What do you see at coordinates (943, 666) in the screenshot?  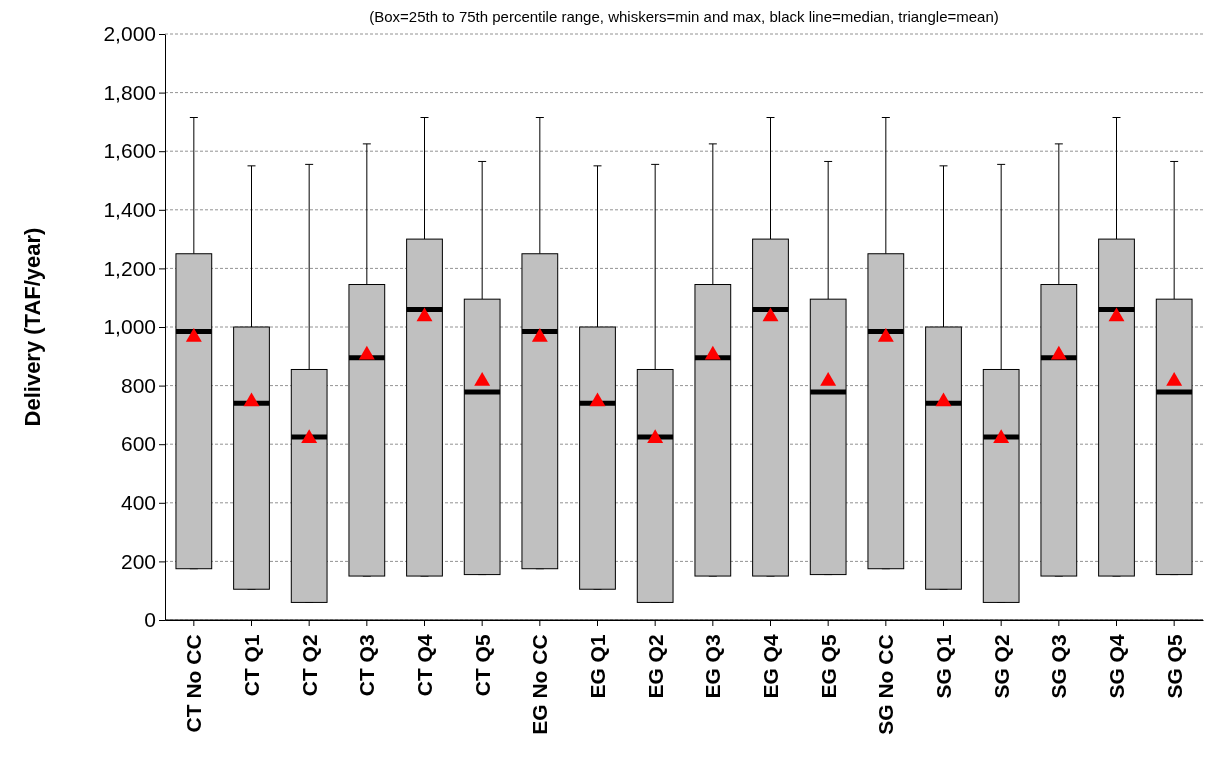 I see `x-tick-label: SG Q1` at bounding box center [943, 666].